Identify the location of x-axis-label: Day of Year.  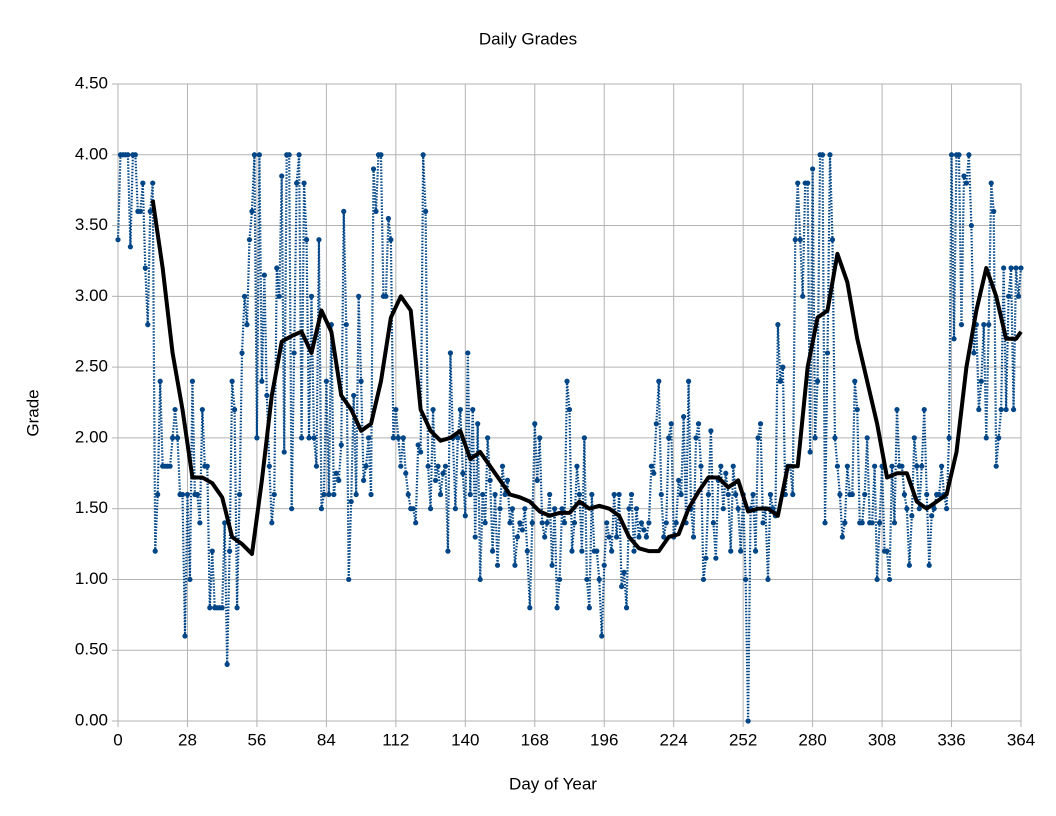
(553, 783).